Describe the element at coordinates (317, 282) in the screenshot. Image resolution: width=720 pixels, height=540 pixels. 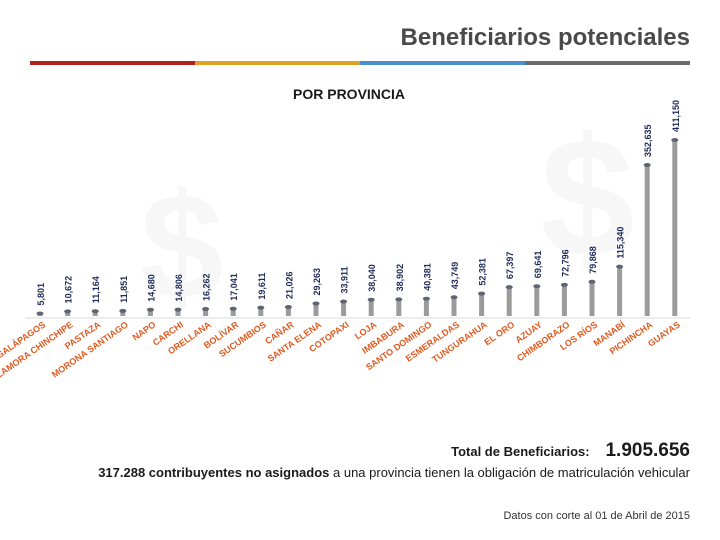
I see `value-label: 29,263` at that location.